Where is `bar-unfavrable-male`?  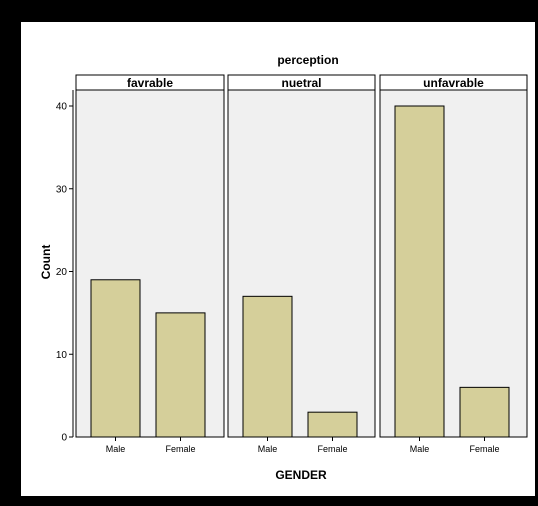 bar-unfavrable-male is located at coordinates (419, 271).